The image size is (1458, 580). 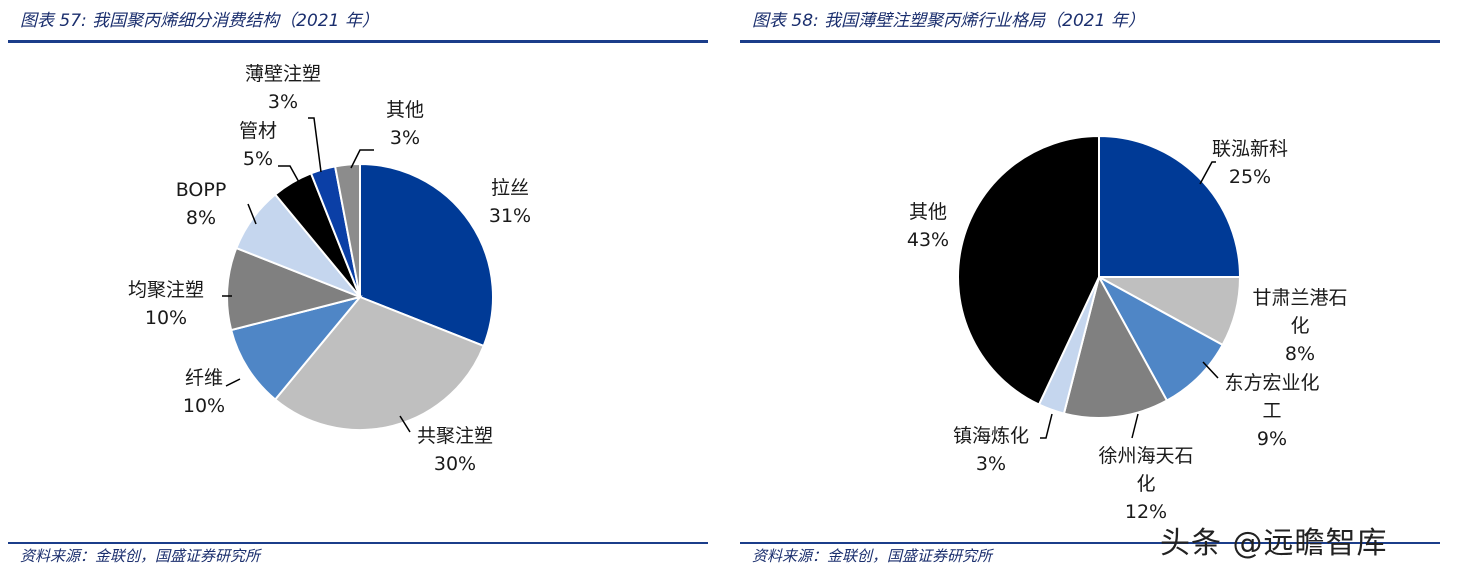 I want to click on slice-label-5: 管材 5%, so click(x=258, y=145).